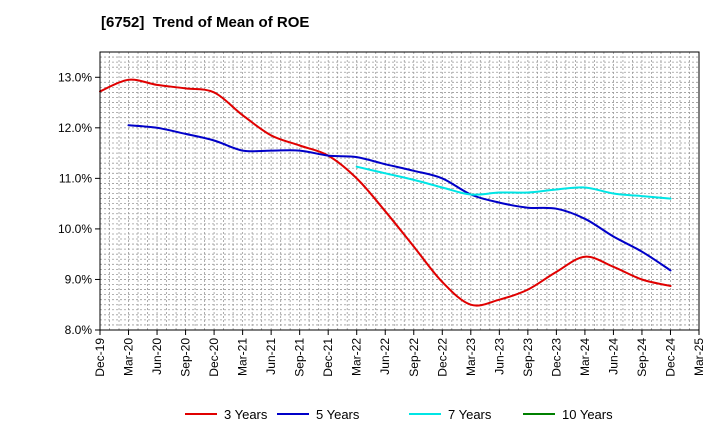  I want to click on x-tick-label: Sep-20, so click(186, 357).